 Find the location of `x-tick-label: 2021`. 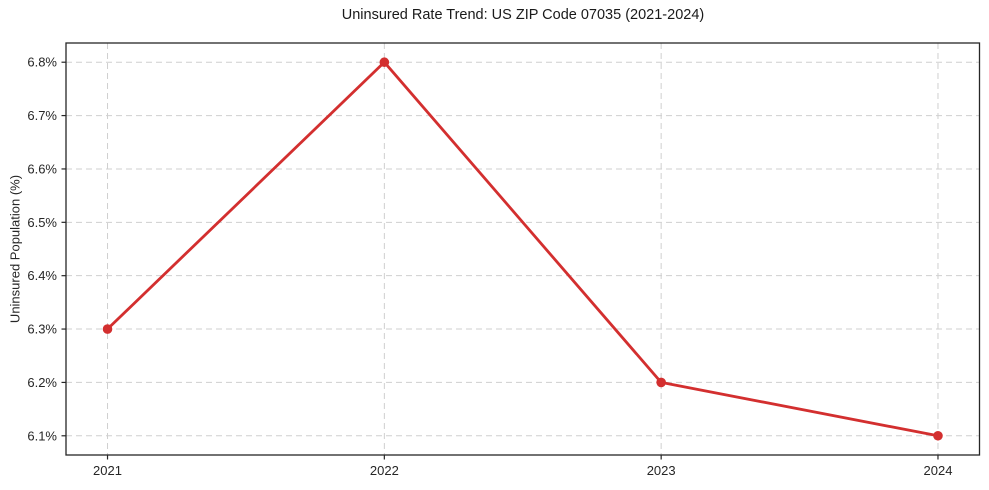

x-tick-label: 2021 is located at coordinates (107, 470).